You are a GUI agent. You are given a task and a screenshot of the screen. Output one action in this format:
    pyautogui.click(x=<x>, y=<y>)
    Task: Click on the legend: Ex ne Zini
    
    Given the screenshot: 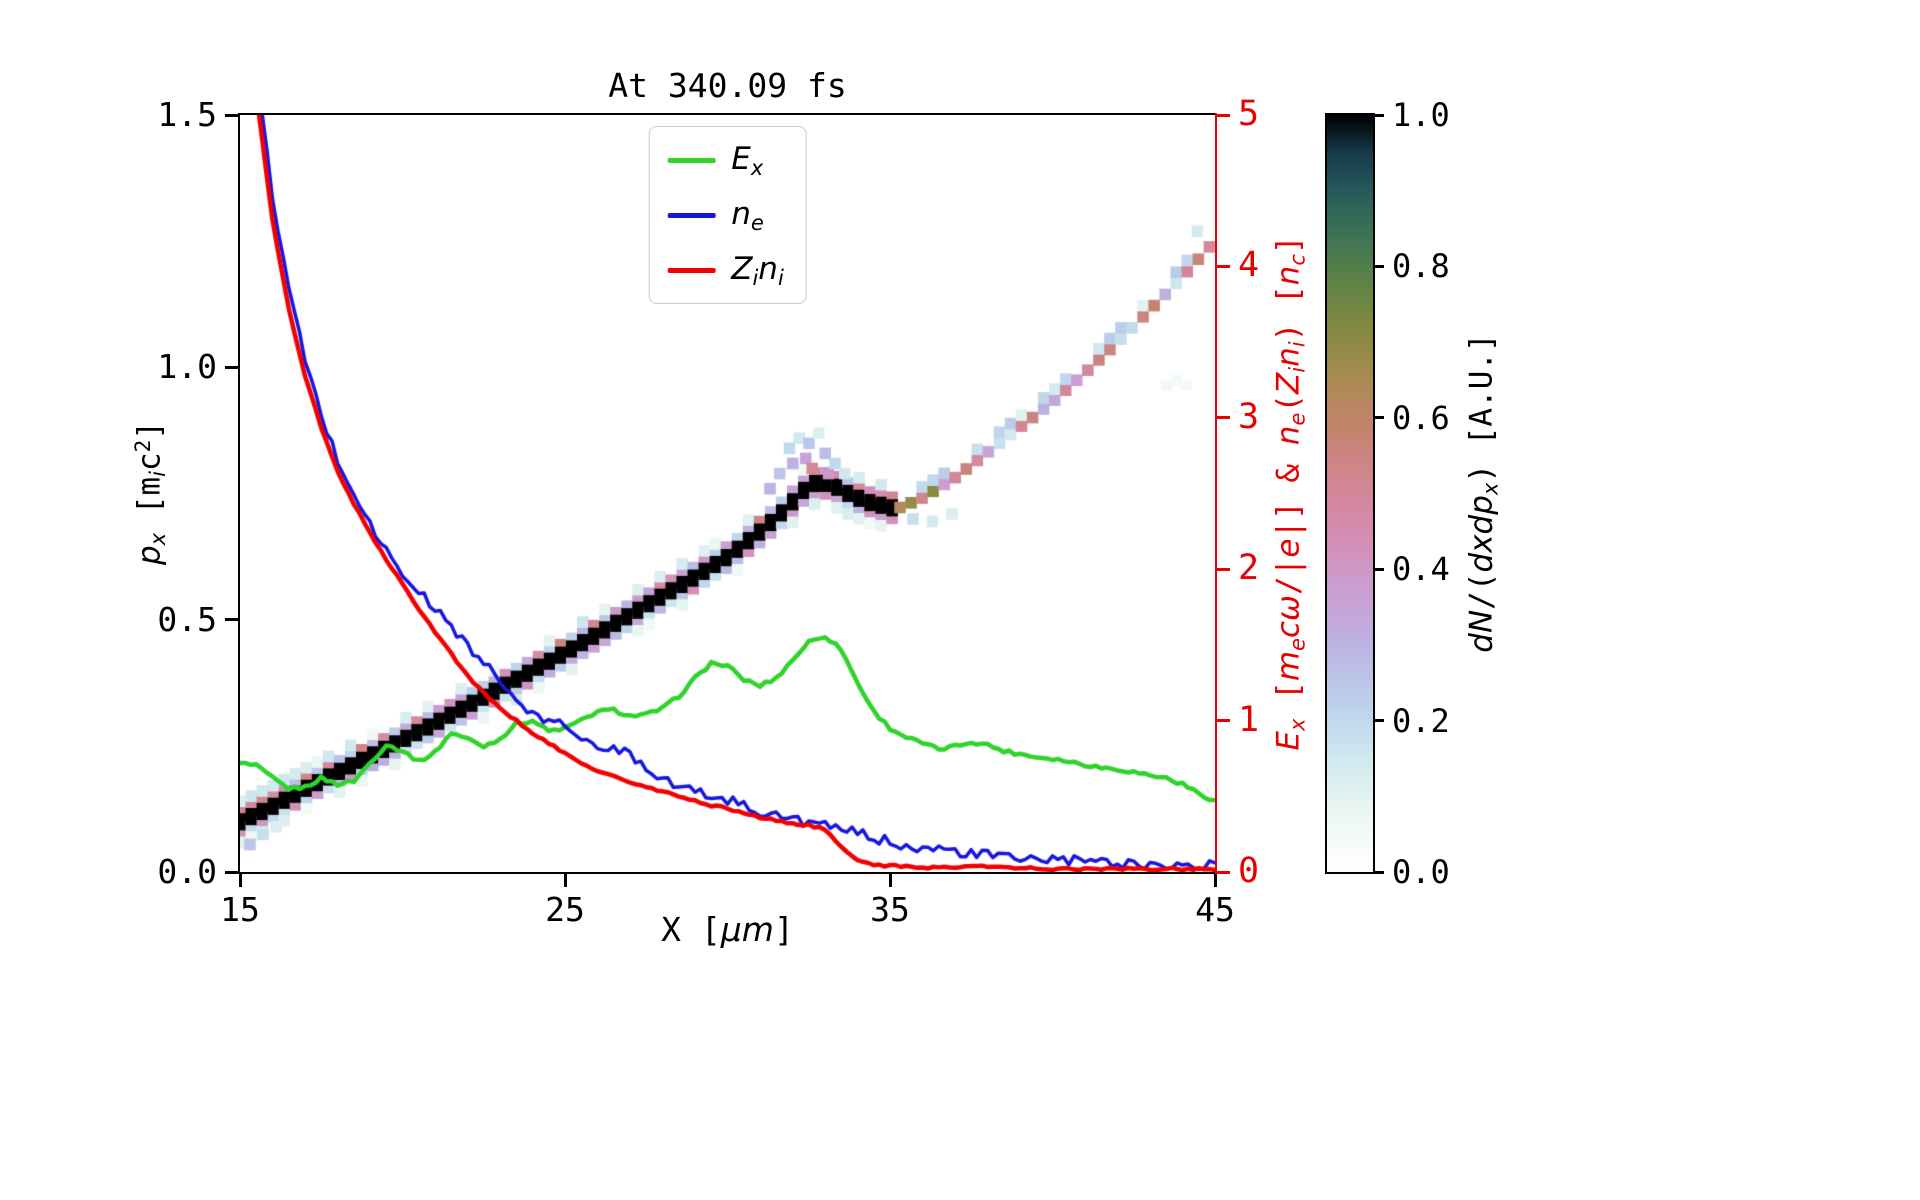 What is the action you would take?
    pyautogui.click(x=727, y=215)
    